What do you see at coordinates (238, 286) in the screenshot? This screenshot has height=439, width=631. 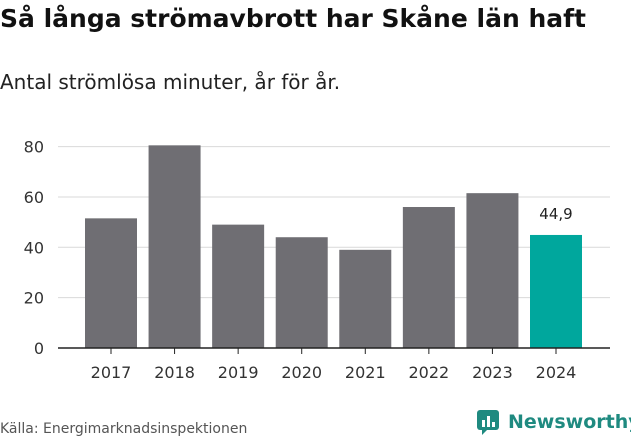 I see `bar-2019` at bounding box center [238, 286].